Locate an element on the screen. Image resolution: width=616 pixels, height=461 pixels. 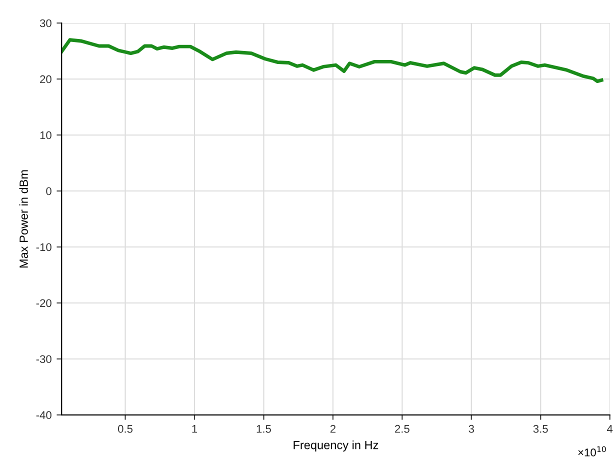
x-tick-label: 1 is located at coordinates (195, 429).